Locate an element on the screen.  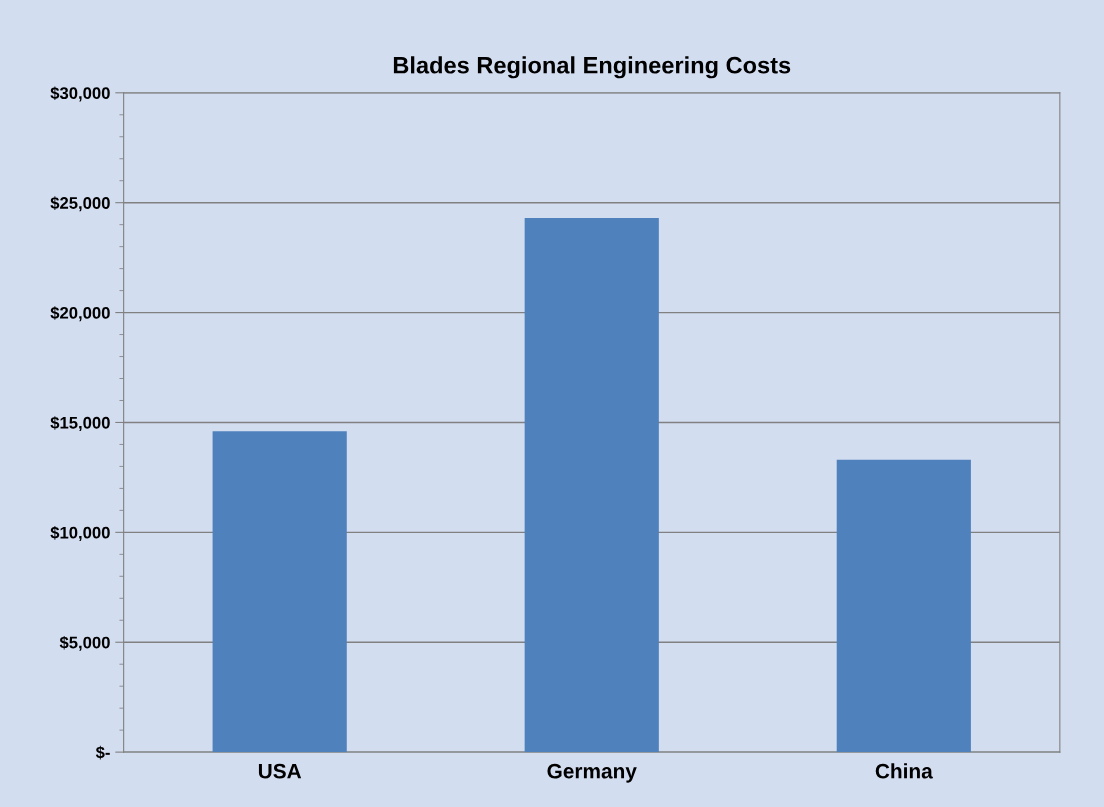
y-tick-label: $20,000 is located at coordinates (80, 314).